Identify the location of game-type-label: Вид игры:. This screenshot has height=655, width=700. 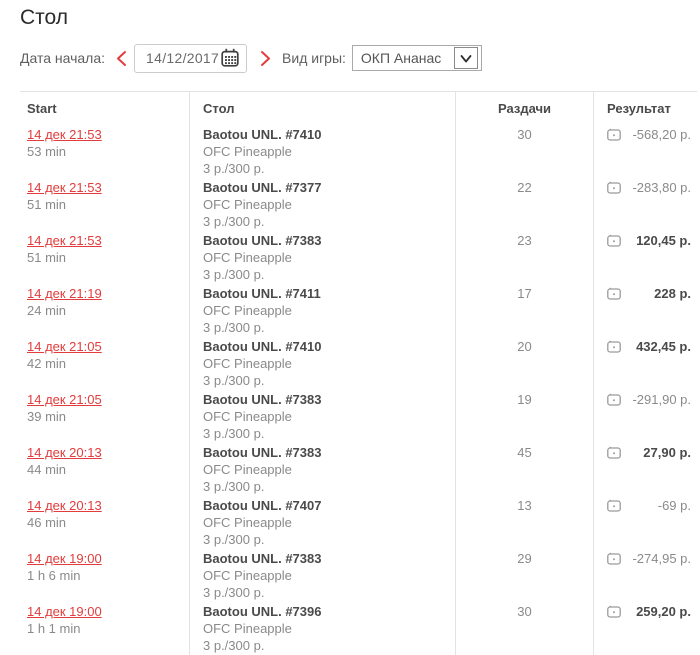
(314, 58).